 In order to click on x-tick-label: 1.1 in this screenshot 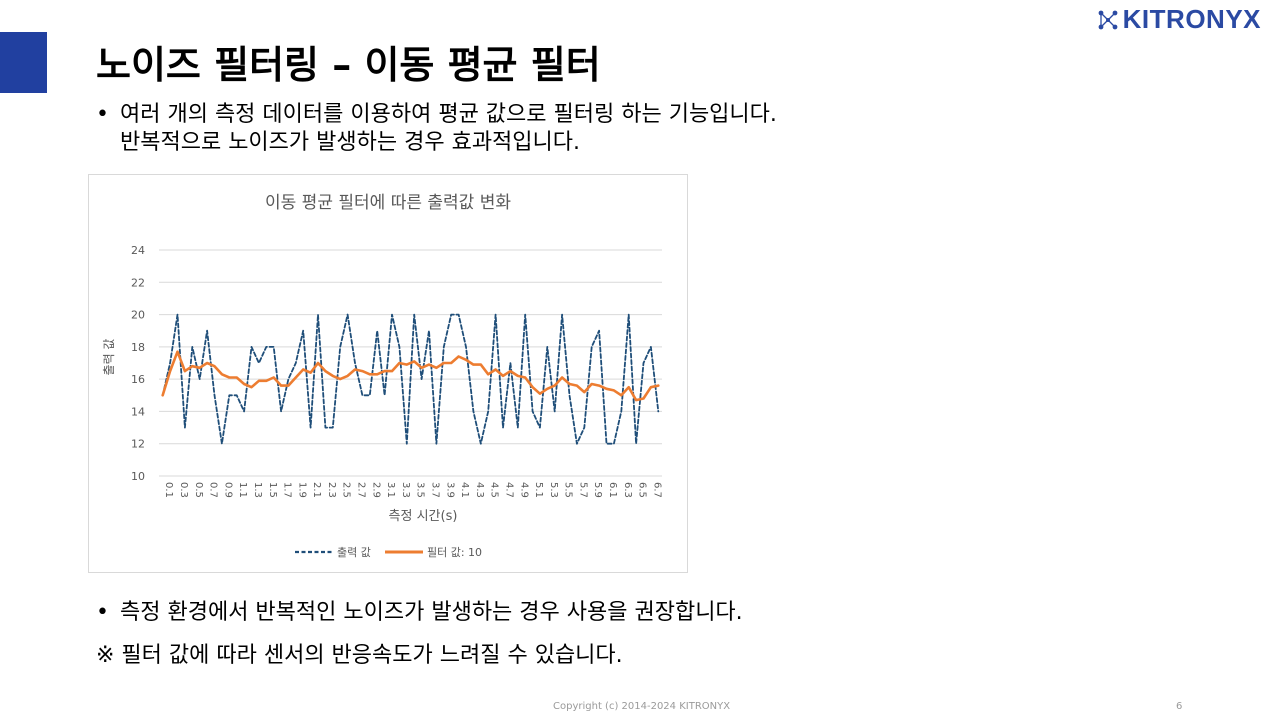, I will do `click(242, 490)`.